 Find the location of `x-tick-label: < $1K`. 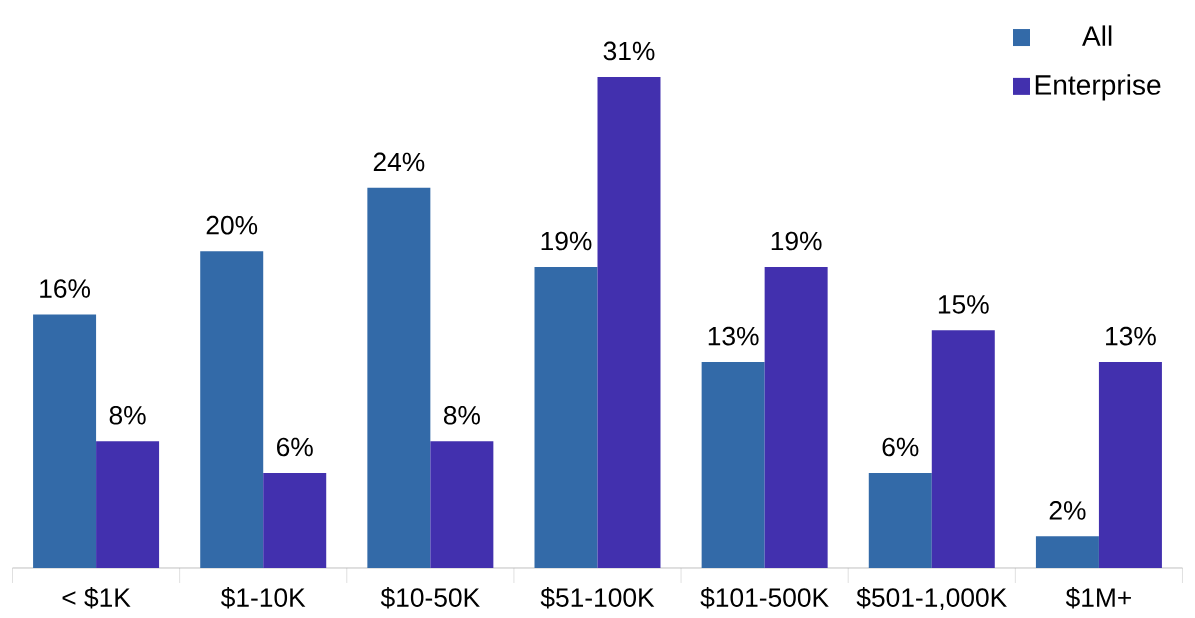

x-tick-label: < $1K is located at coordinates (96, 598).